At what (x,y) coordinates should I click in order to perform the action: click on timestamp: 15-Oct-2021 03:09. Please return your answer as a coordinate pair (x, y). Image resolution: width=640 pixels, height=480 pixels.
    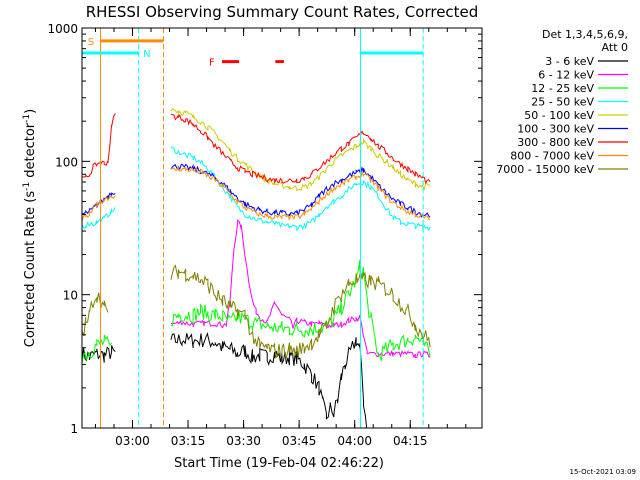
    Looking at the image, I should click on (603, 472).